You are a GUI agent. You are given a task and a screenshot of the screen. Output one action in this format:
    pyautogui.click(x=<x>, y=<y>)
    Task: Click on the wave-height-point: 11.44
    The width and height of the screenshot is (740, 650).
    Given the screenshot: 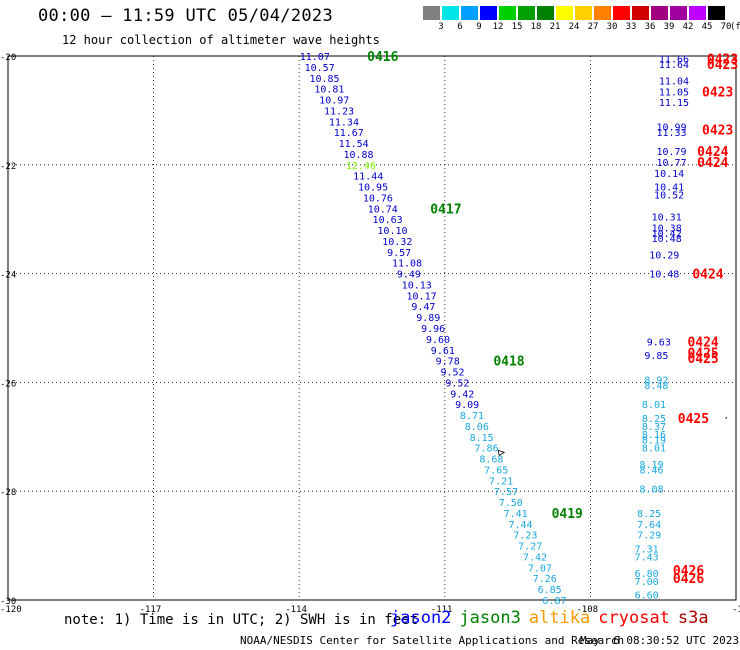 What is the action you would take?
    pyautogui.click(x=368, y=177)
    